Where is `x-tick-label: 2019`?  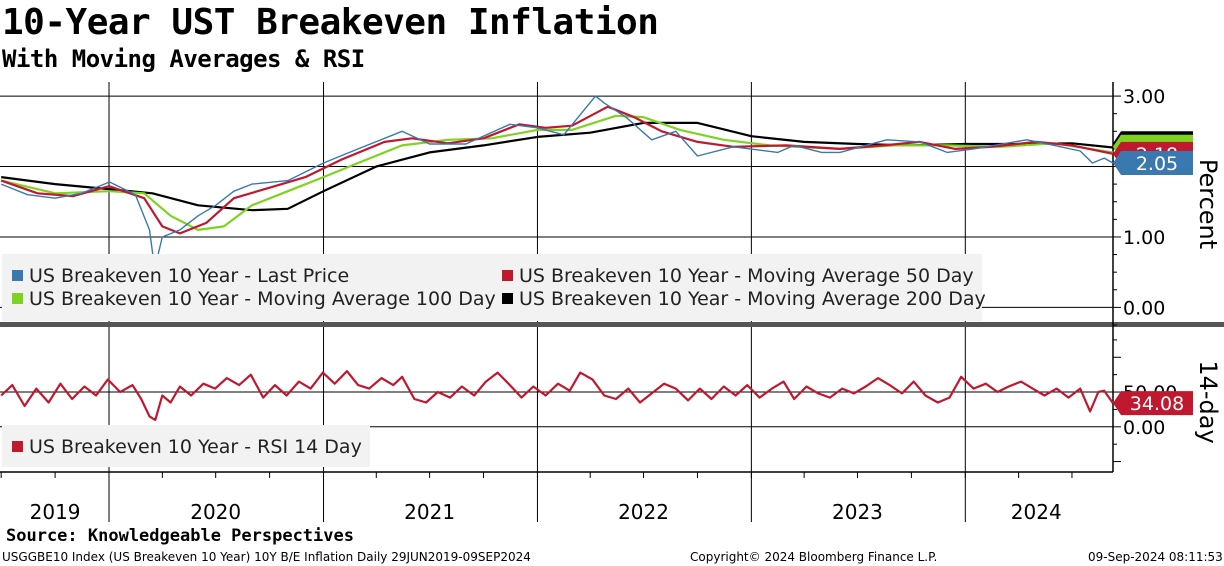 x-tick-label: 2019 is located at coordinates (55, 512).